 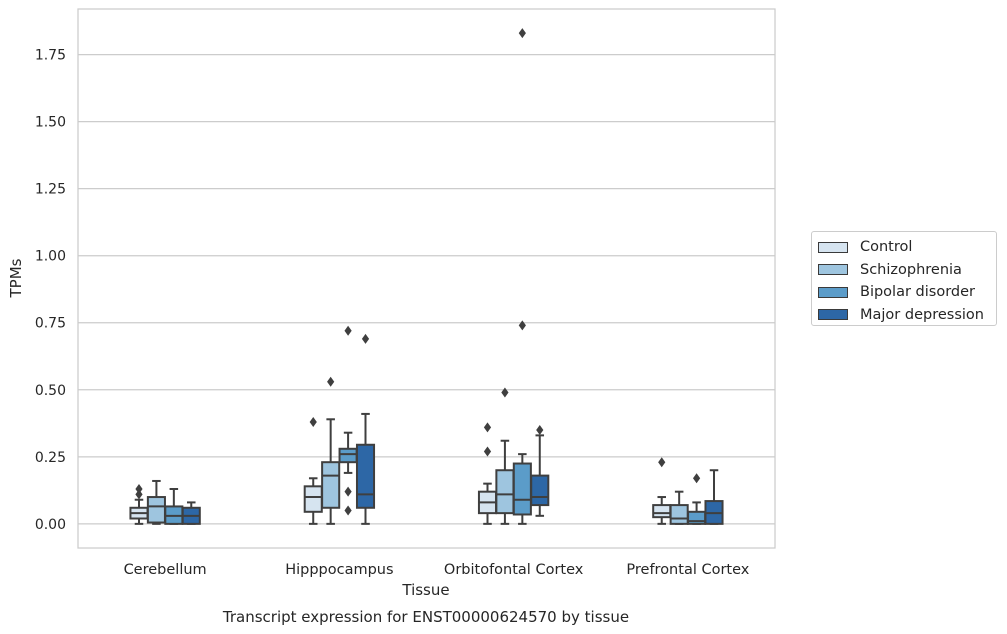 What do you see at coordinates (16, 278) in the screenshot?
I see `y-axis-label: TPMs` at bounding box center [16, 278].